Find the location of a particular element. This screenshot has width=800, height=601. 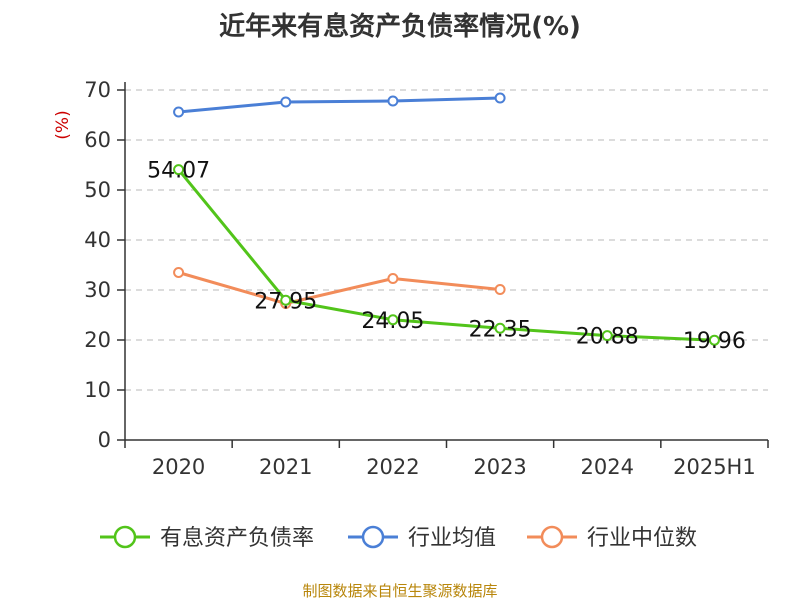

x-tick-label: 2022 is located at coordinates (392, 467).